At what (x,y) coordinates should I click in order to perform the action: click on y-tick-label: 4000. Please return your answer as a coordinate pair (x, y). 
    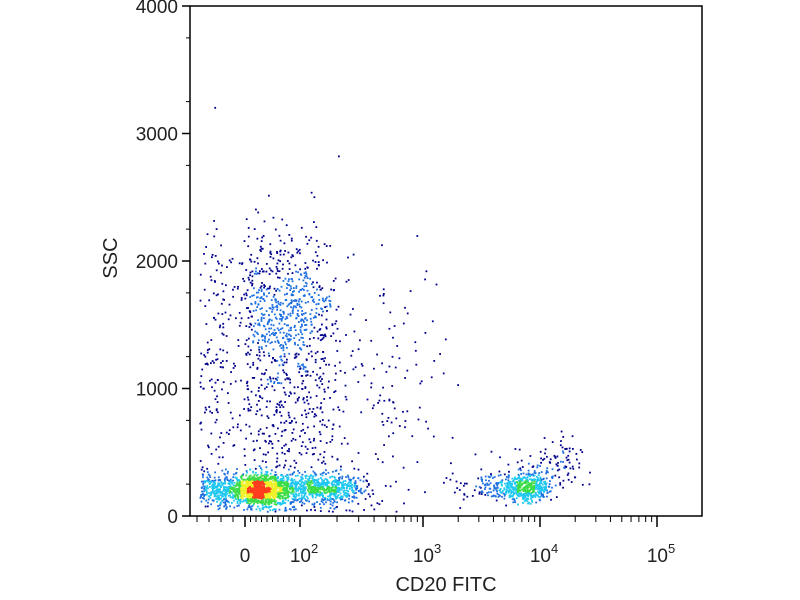
    Looking at the image, I should click on (157, 9).